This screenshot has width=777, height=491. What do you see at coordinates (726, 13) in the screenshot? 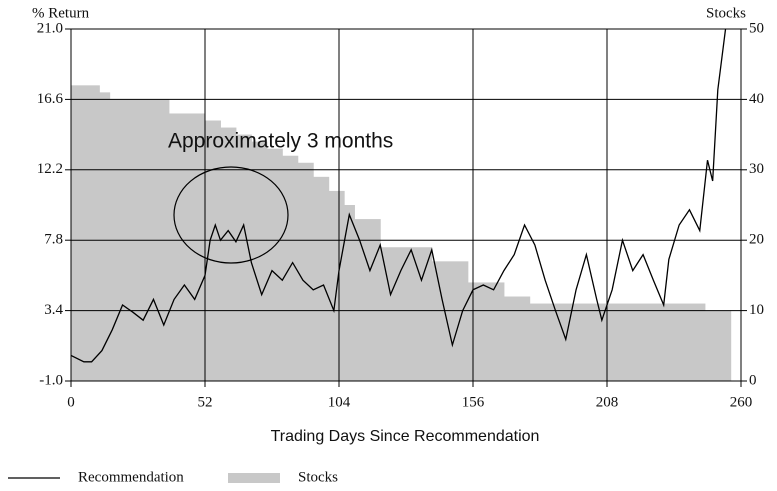
I see `y2-axis-label: Stocks` at bounding box center [726, 13].